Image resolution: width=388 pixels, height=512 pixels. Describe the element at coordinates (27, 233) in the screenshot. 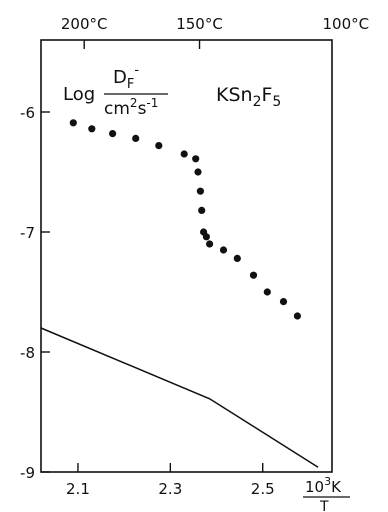

I see `y-tick-label: -7` at that location.